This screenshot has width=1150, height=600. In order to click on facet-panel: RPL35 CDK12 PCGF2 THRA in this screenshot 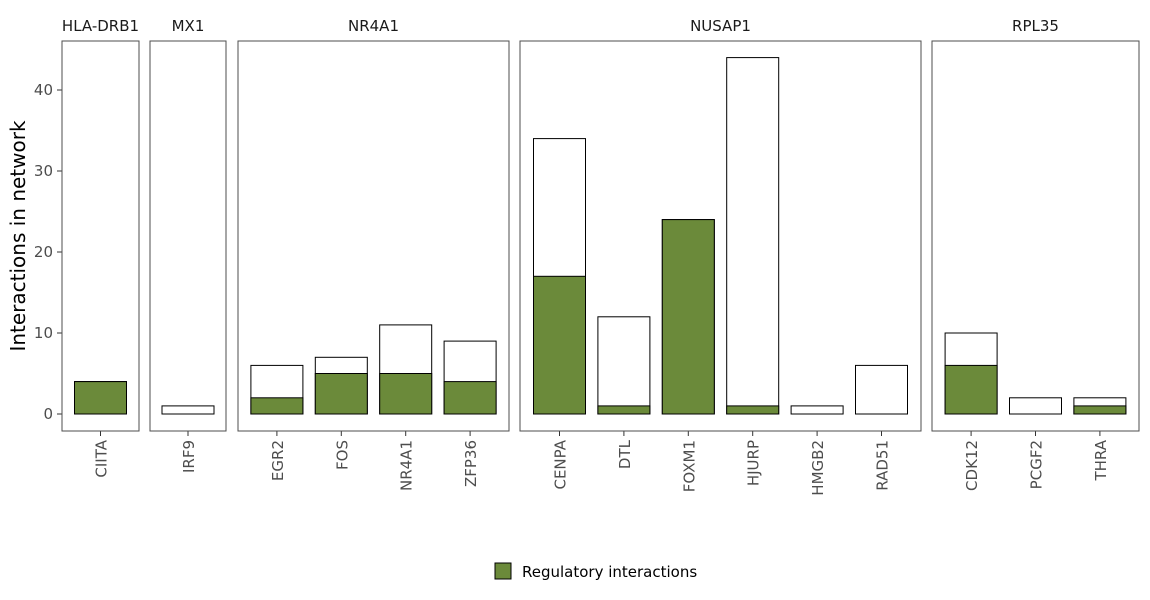, I will do `click(1035, 254)`.